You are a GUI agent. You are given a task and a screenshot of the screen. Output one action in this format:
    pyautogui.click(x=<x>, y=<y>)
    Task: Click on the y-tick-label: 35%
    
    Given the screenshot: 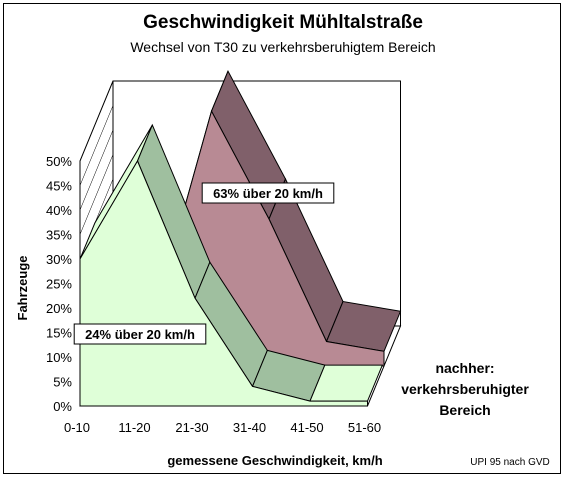 What is the action you would take?
    pyautogui.click(x=59, y=235)
    